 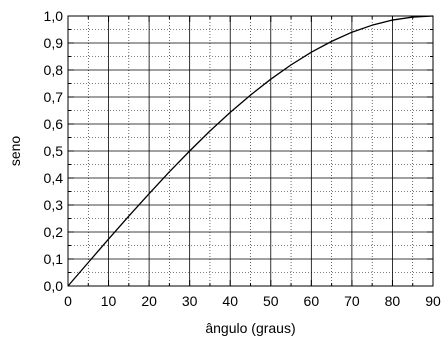 I want to click on x-tick-labels: 0 10 20 30 40 50 60 70 80 90, so click(x=252, y=301).